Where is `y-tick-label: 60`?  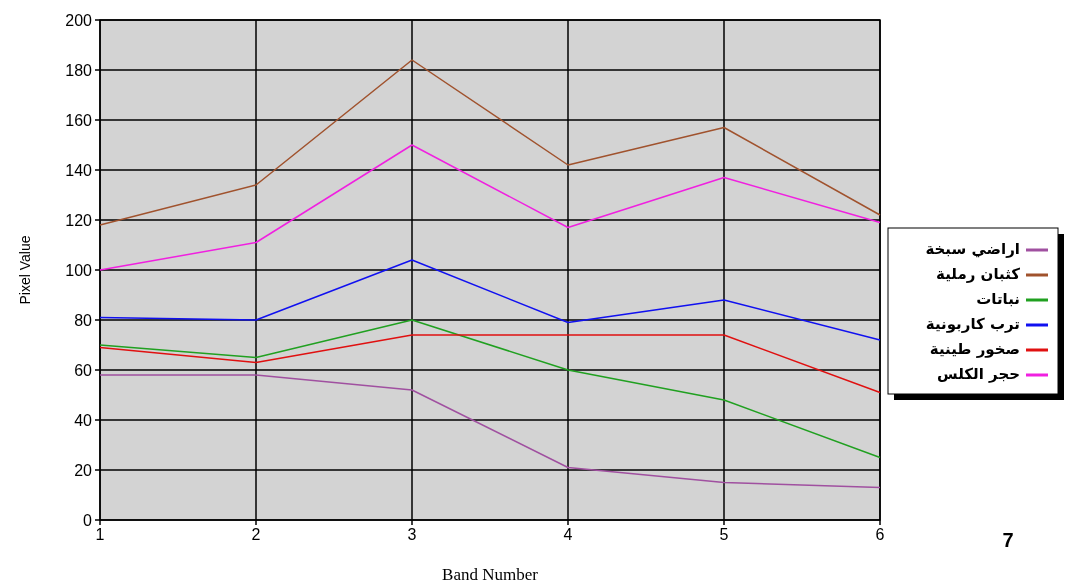
y-tick-label: 60 is located at coordinates (83, 370).